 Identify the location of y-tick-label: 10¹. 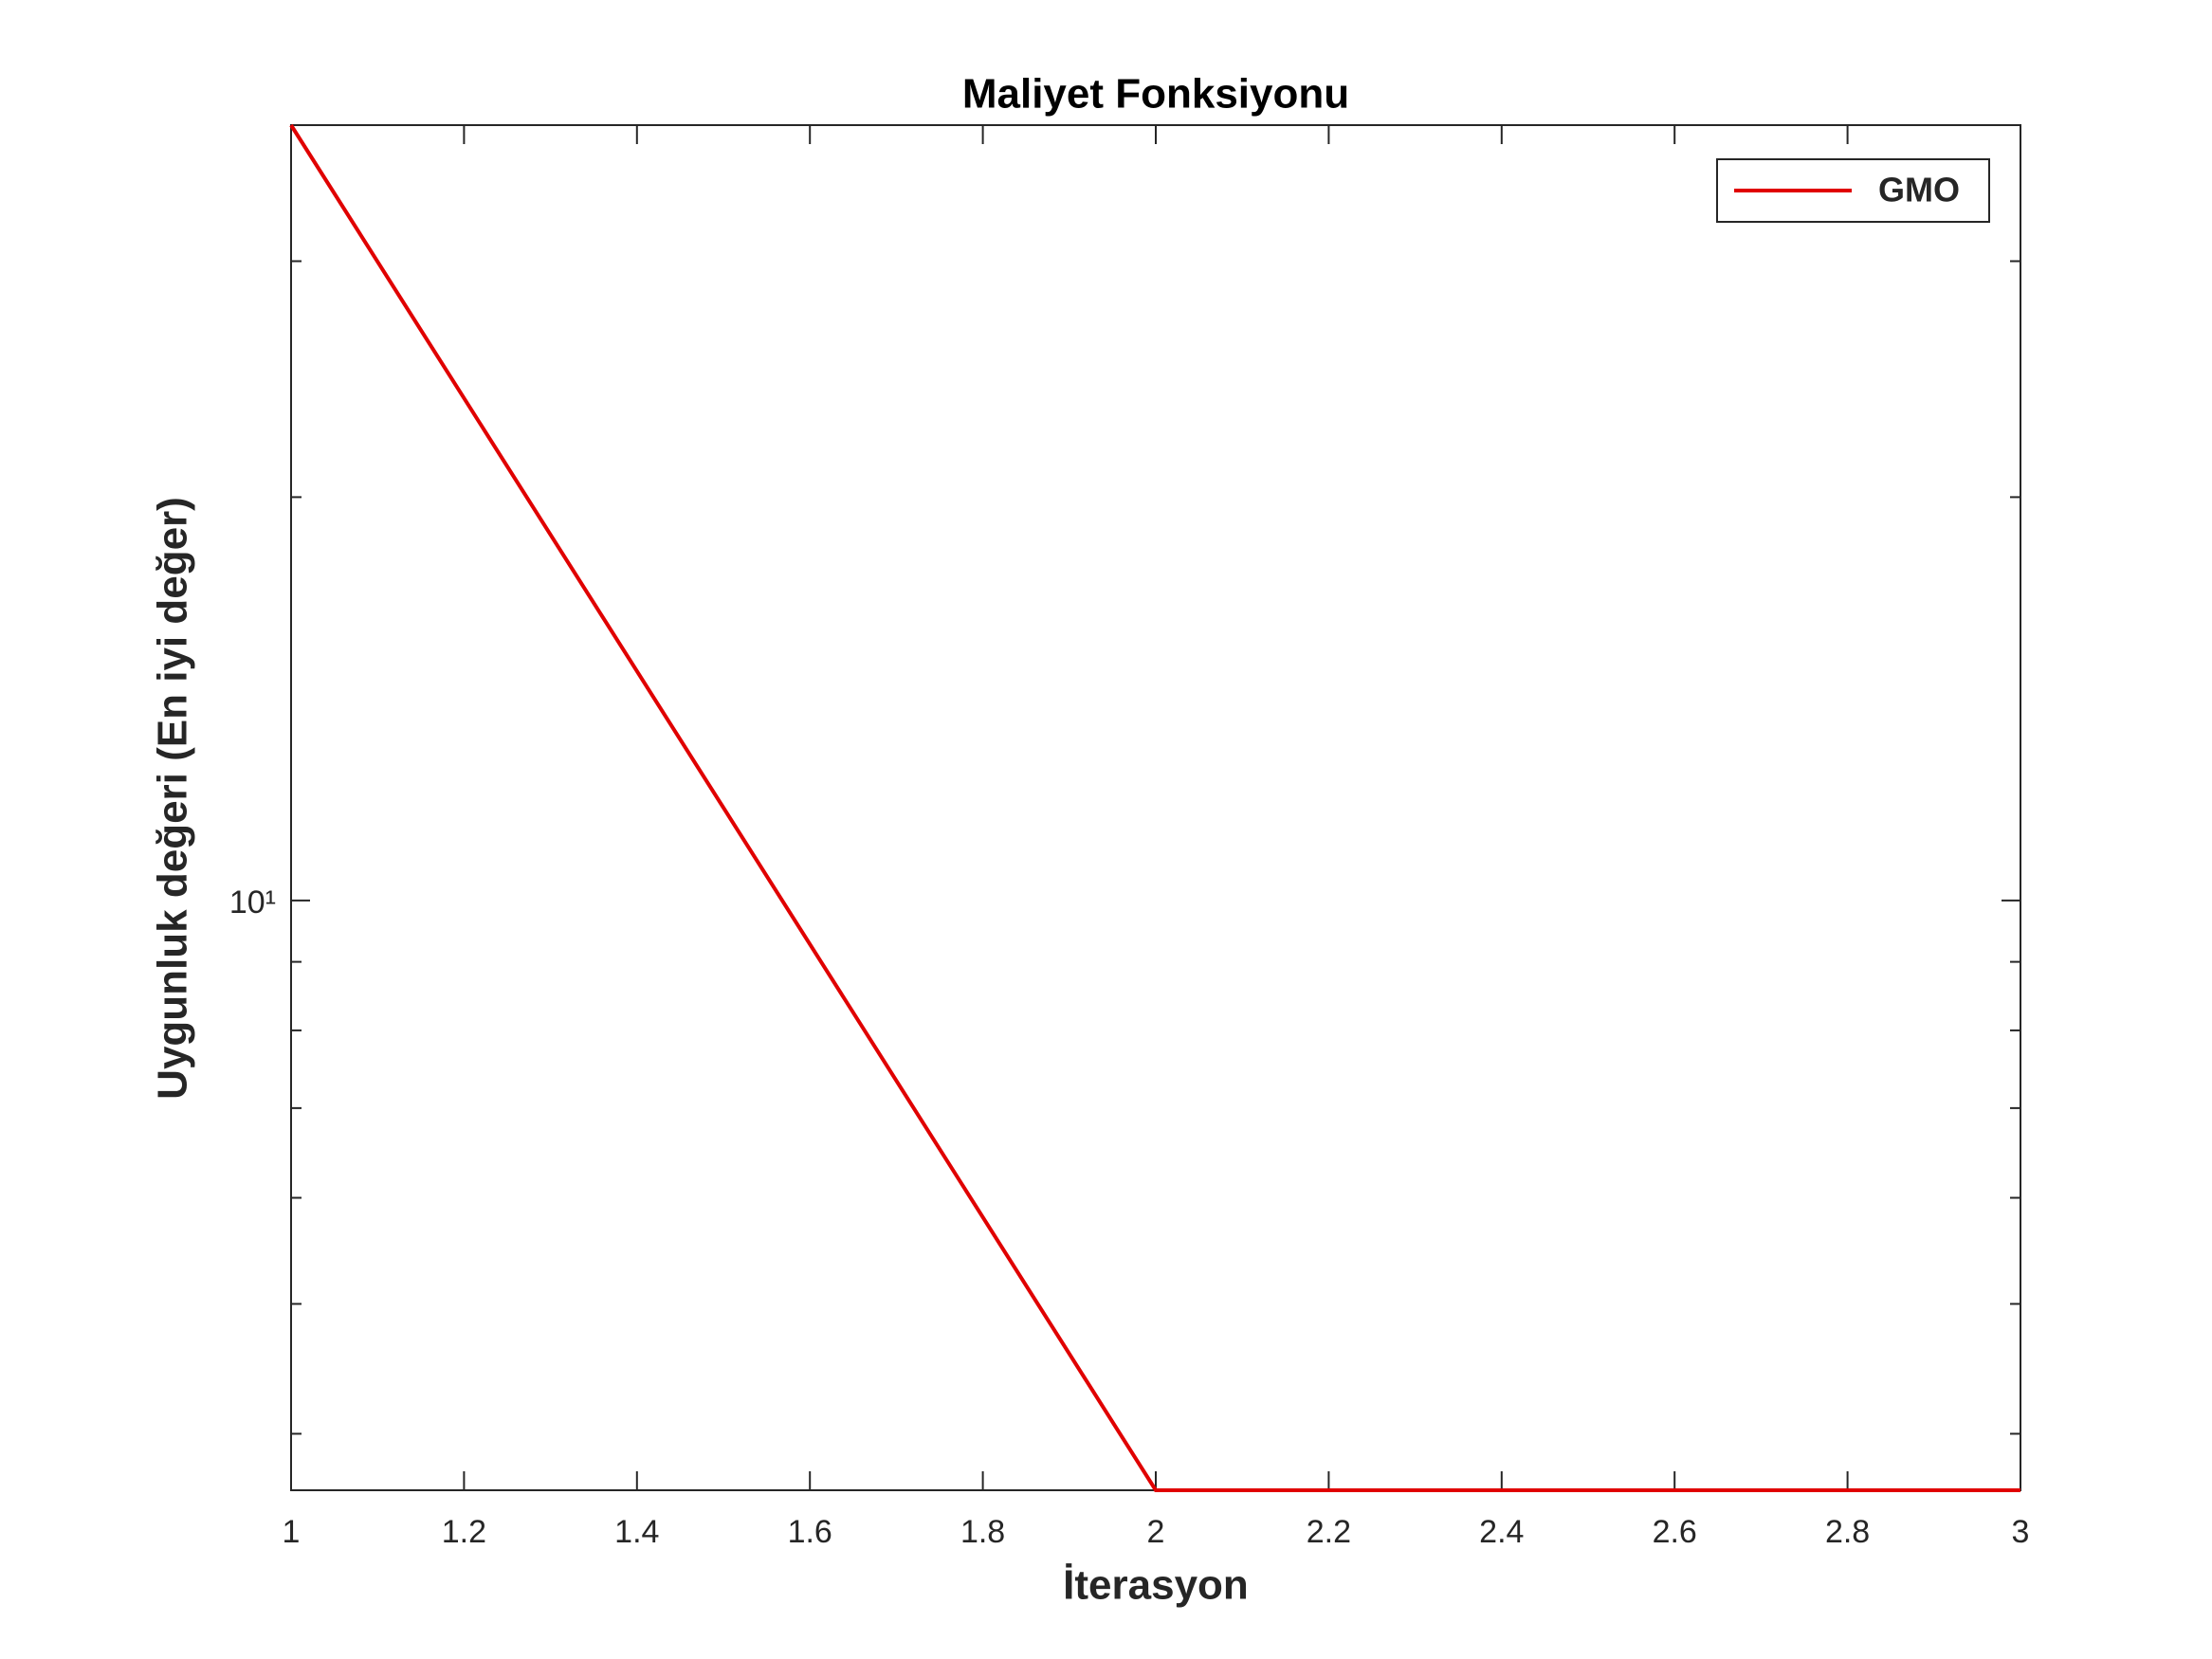
(252, 902).